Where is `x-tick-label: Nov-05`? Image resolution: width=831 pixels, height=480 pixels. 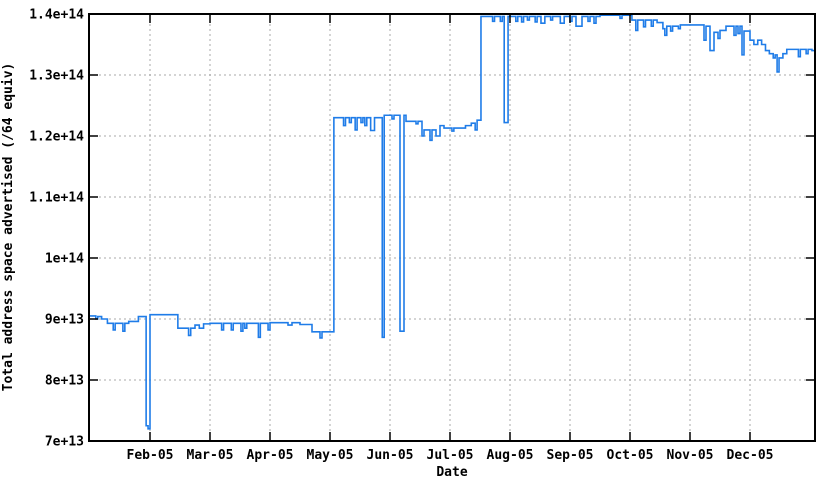
x-tick-label: Nov-05 is located at coordinates (690, 455).